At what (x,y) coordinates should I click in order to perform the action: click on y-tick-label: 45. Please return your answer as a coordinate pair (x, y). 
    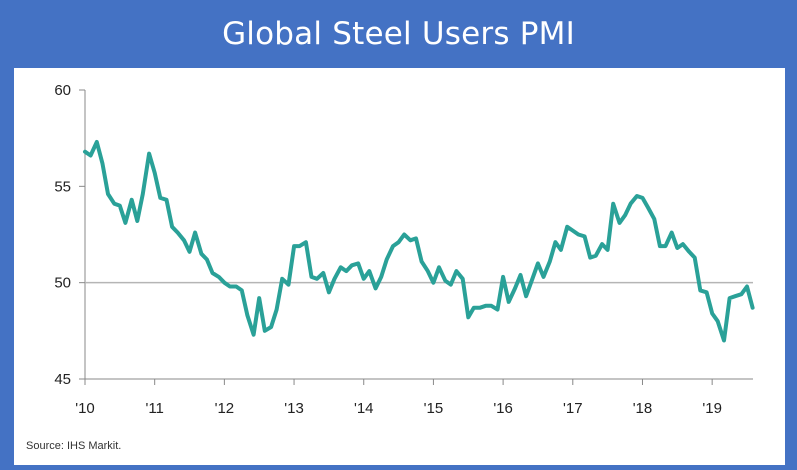
    Looking at the image, I should click on (62, 379).